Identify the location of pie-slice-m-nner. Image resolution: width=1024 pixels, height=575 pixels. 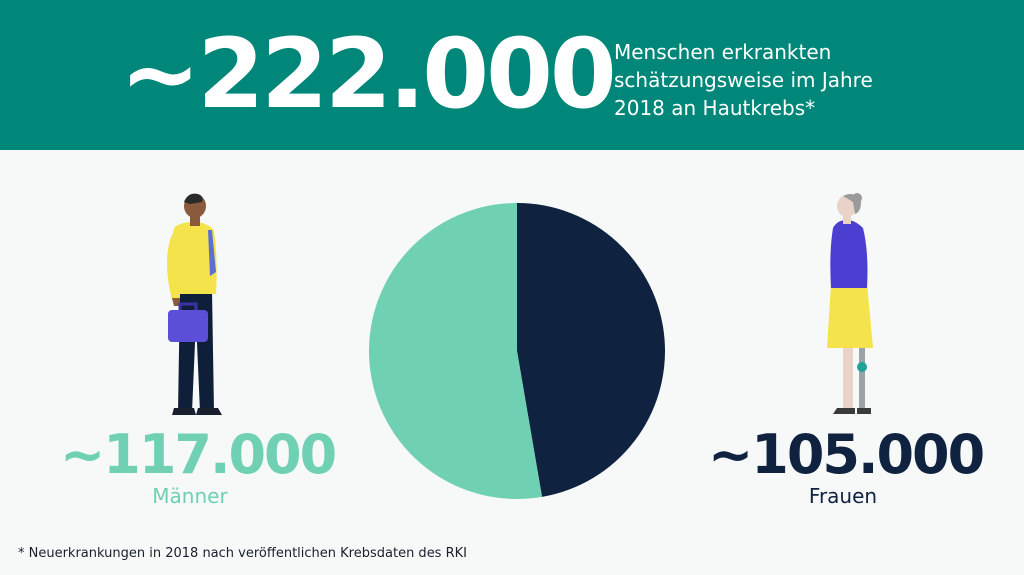
(456, 351).